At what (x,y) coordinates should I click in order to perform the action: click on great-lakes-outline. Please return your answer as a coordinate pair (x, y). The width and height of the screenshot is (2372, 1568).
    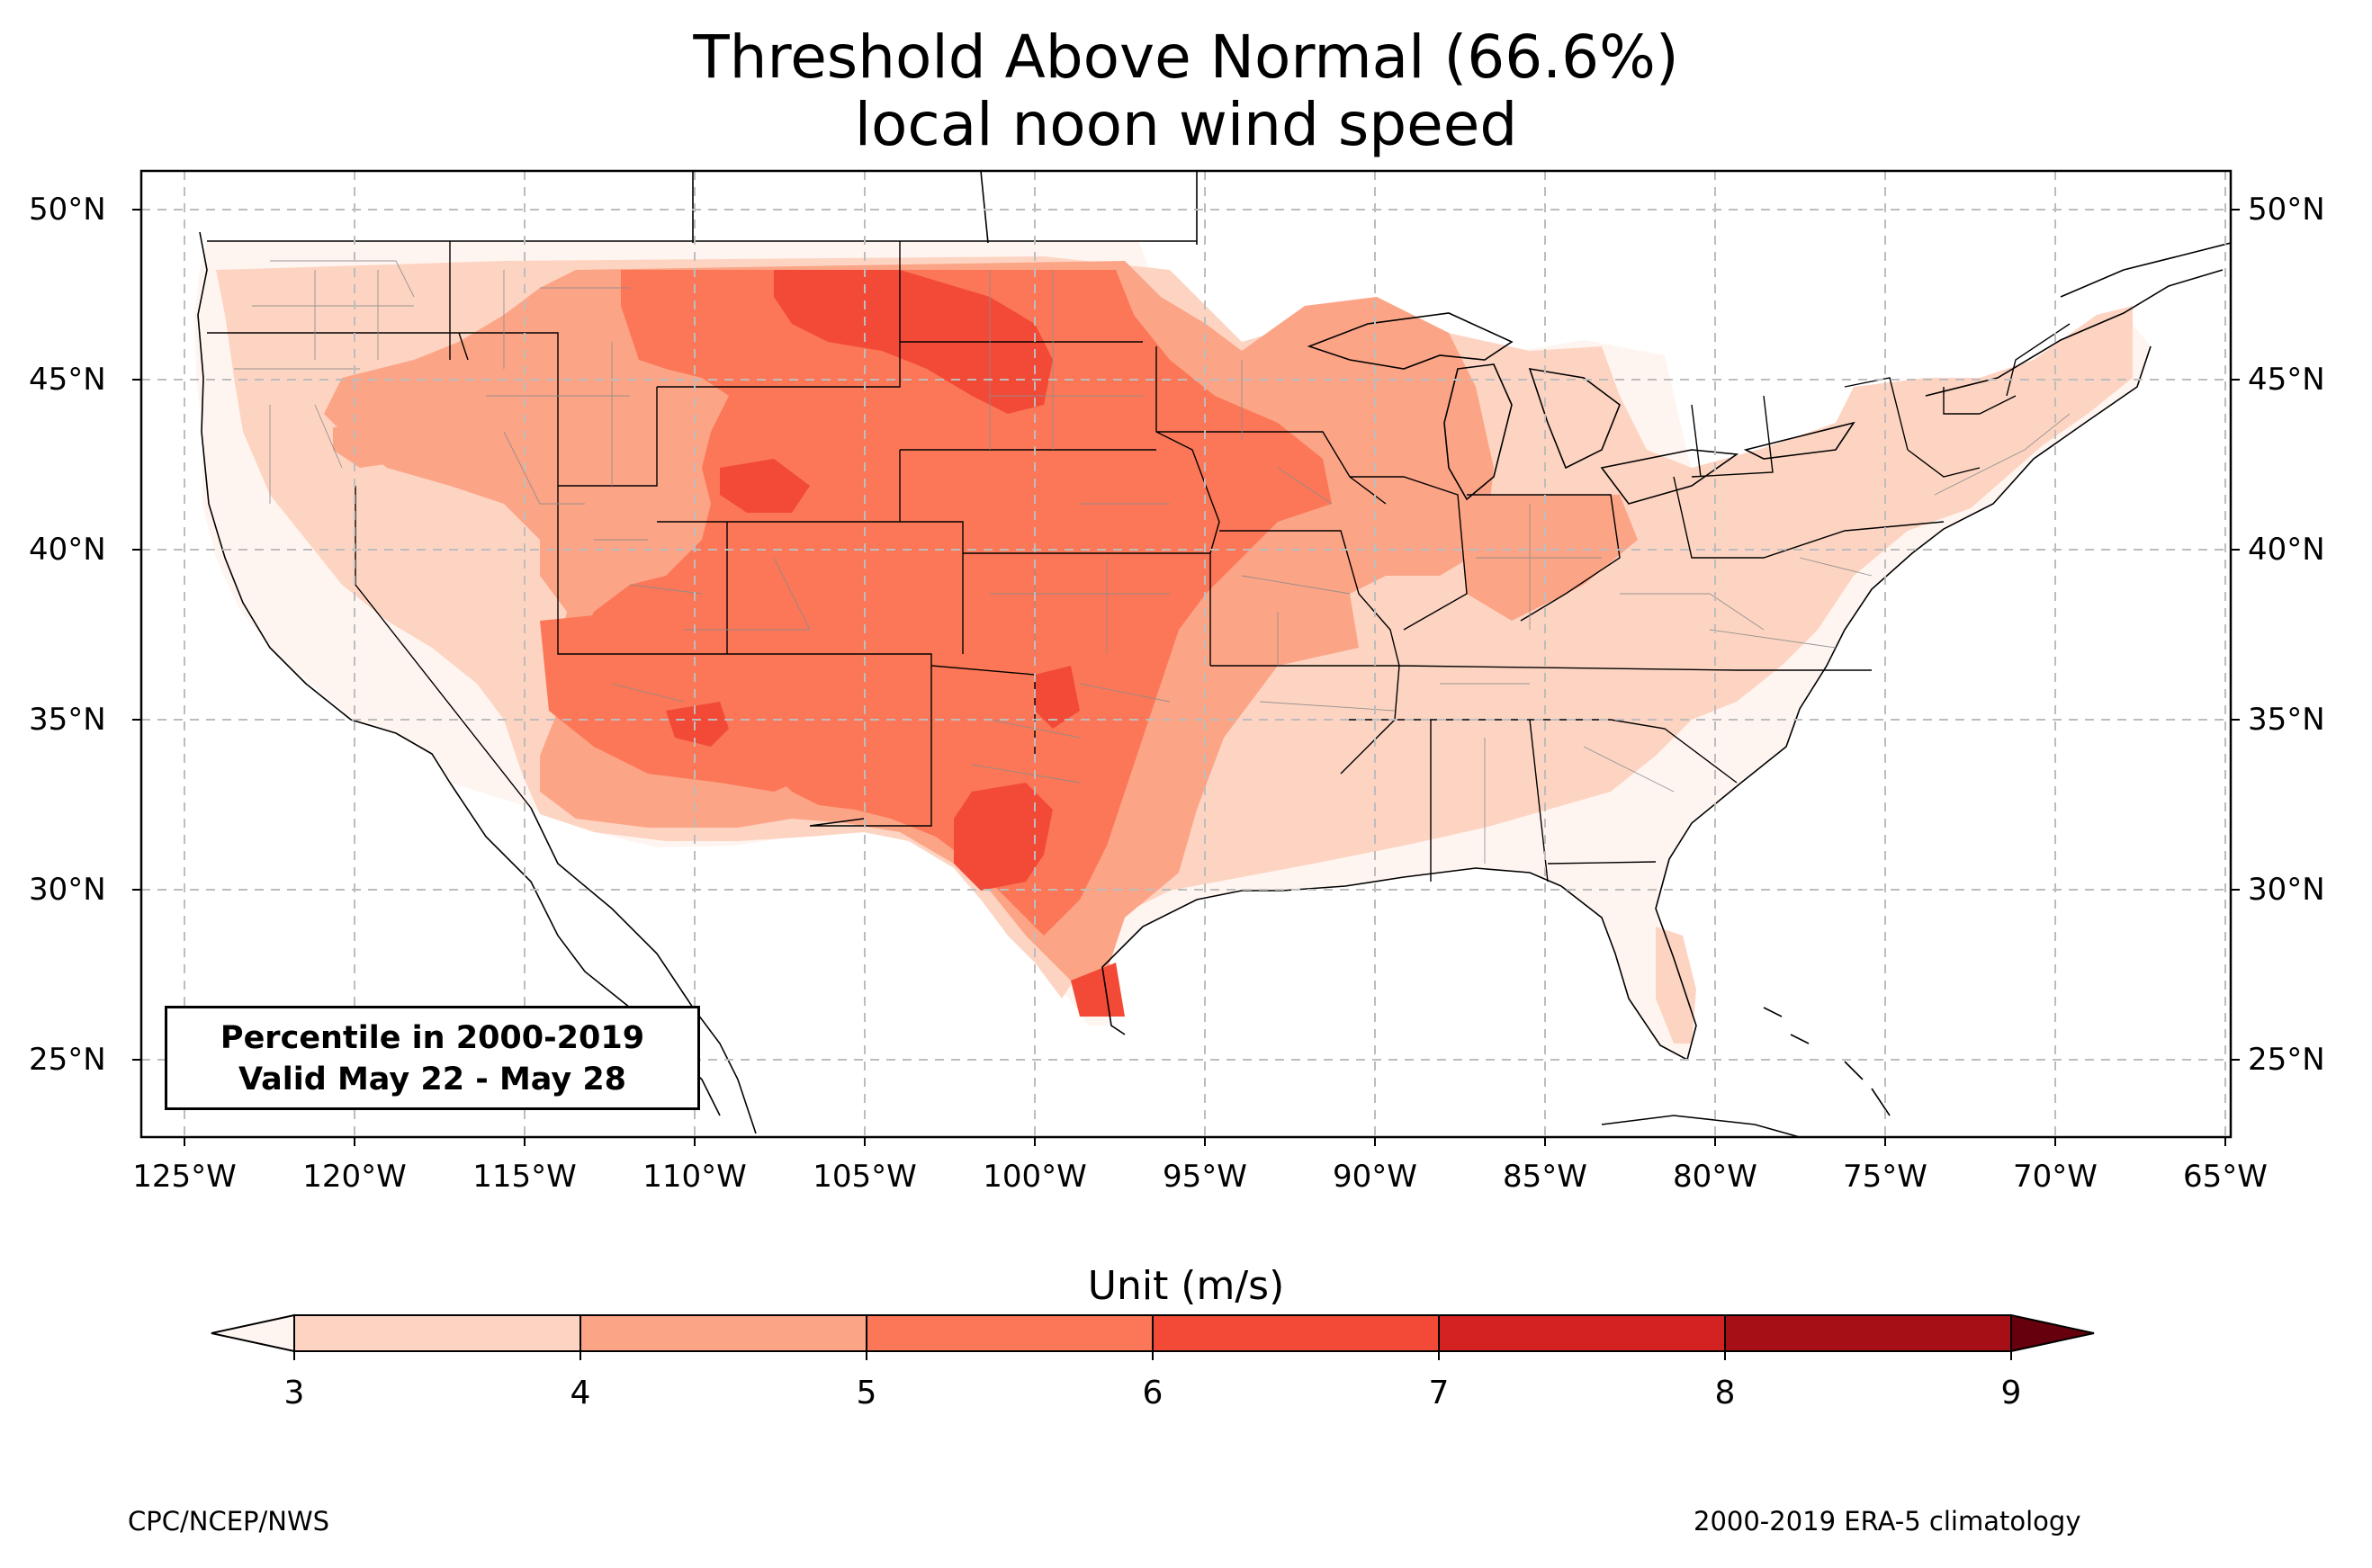
    Looking at the image, I should click on (1581, 408).